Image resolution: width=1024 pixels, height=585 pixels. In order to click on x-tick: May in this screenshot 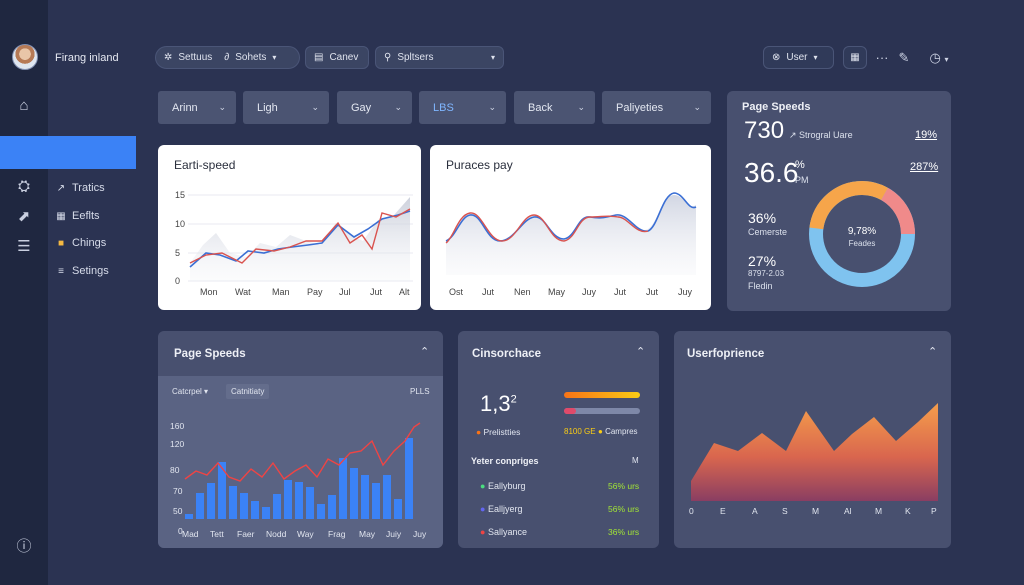, I will do `click(367, 534)`.